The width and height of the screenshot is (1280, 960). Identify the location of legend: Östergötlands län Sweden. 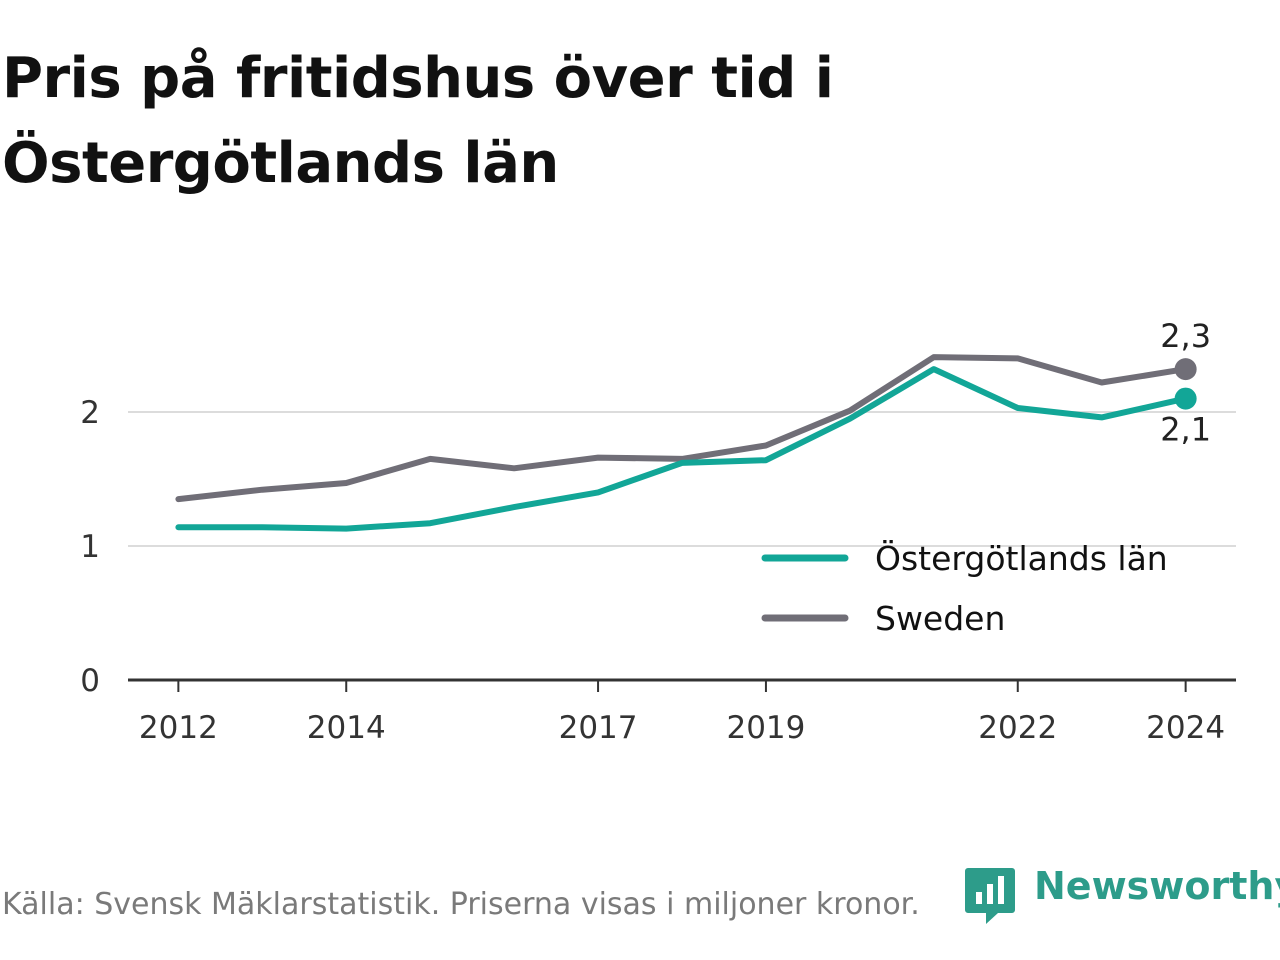
(964, 588).